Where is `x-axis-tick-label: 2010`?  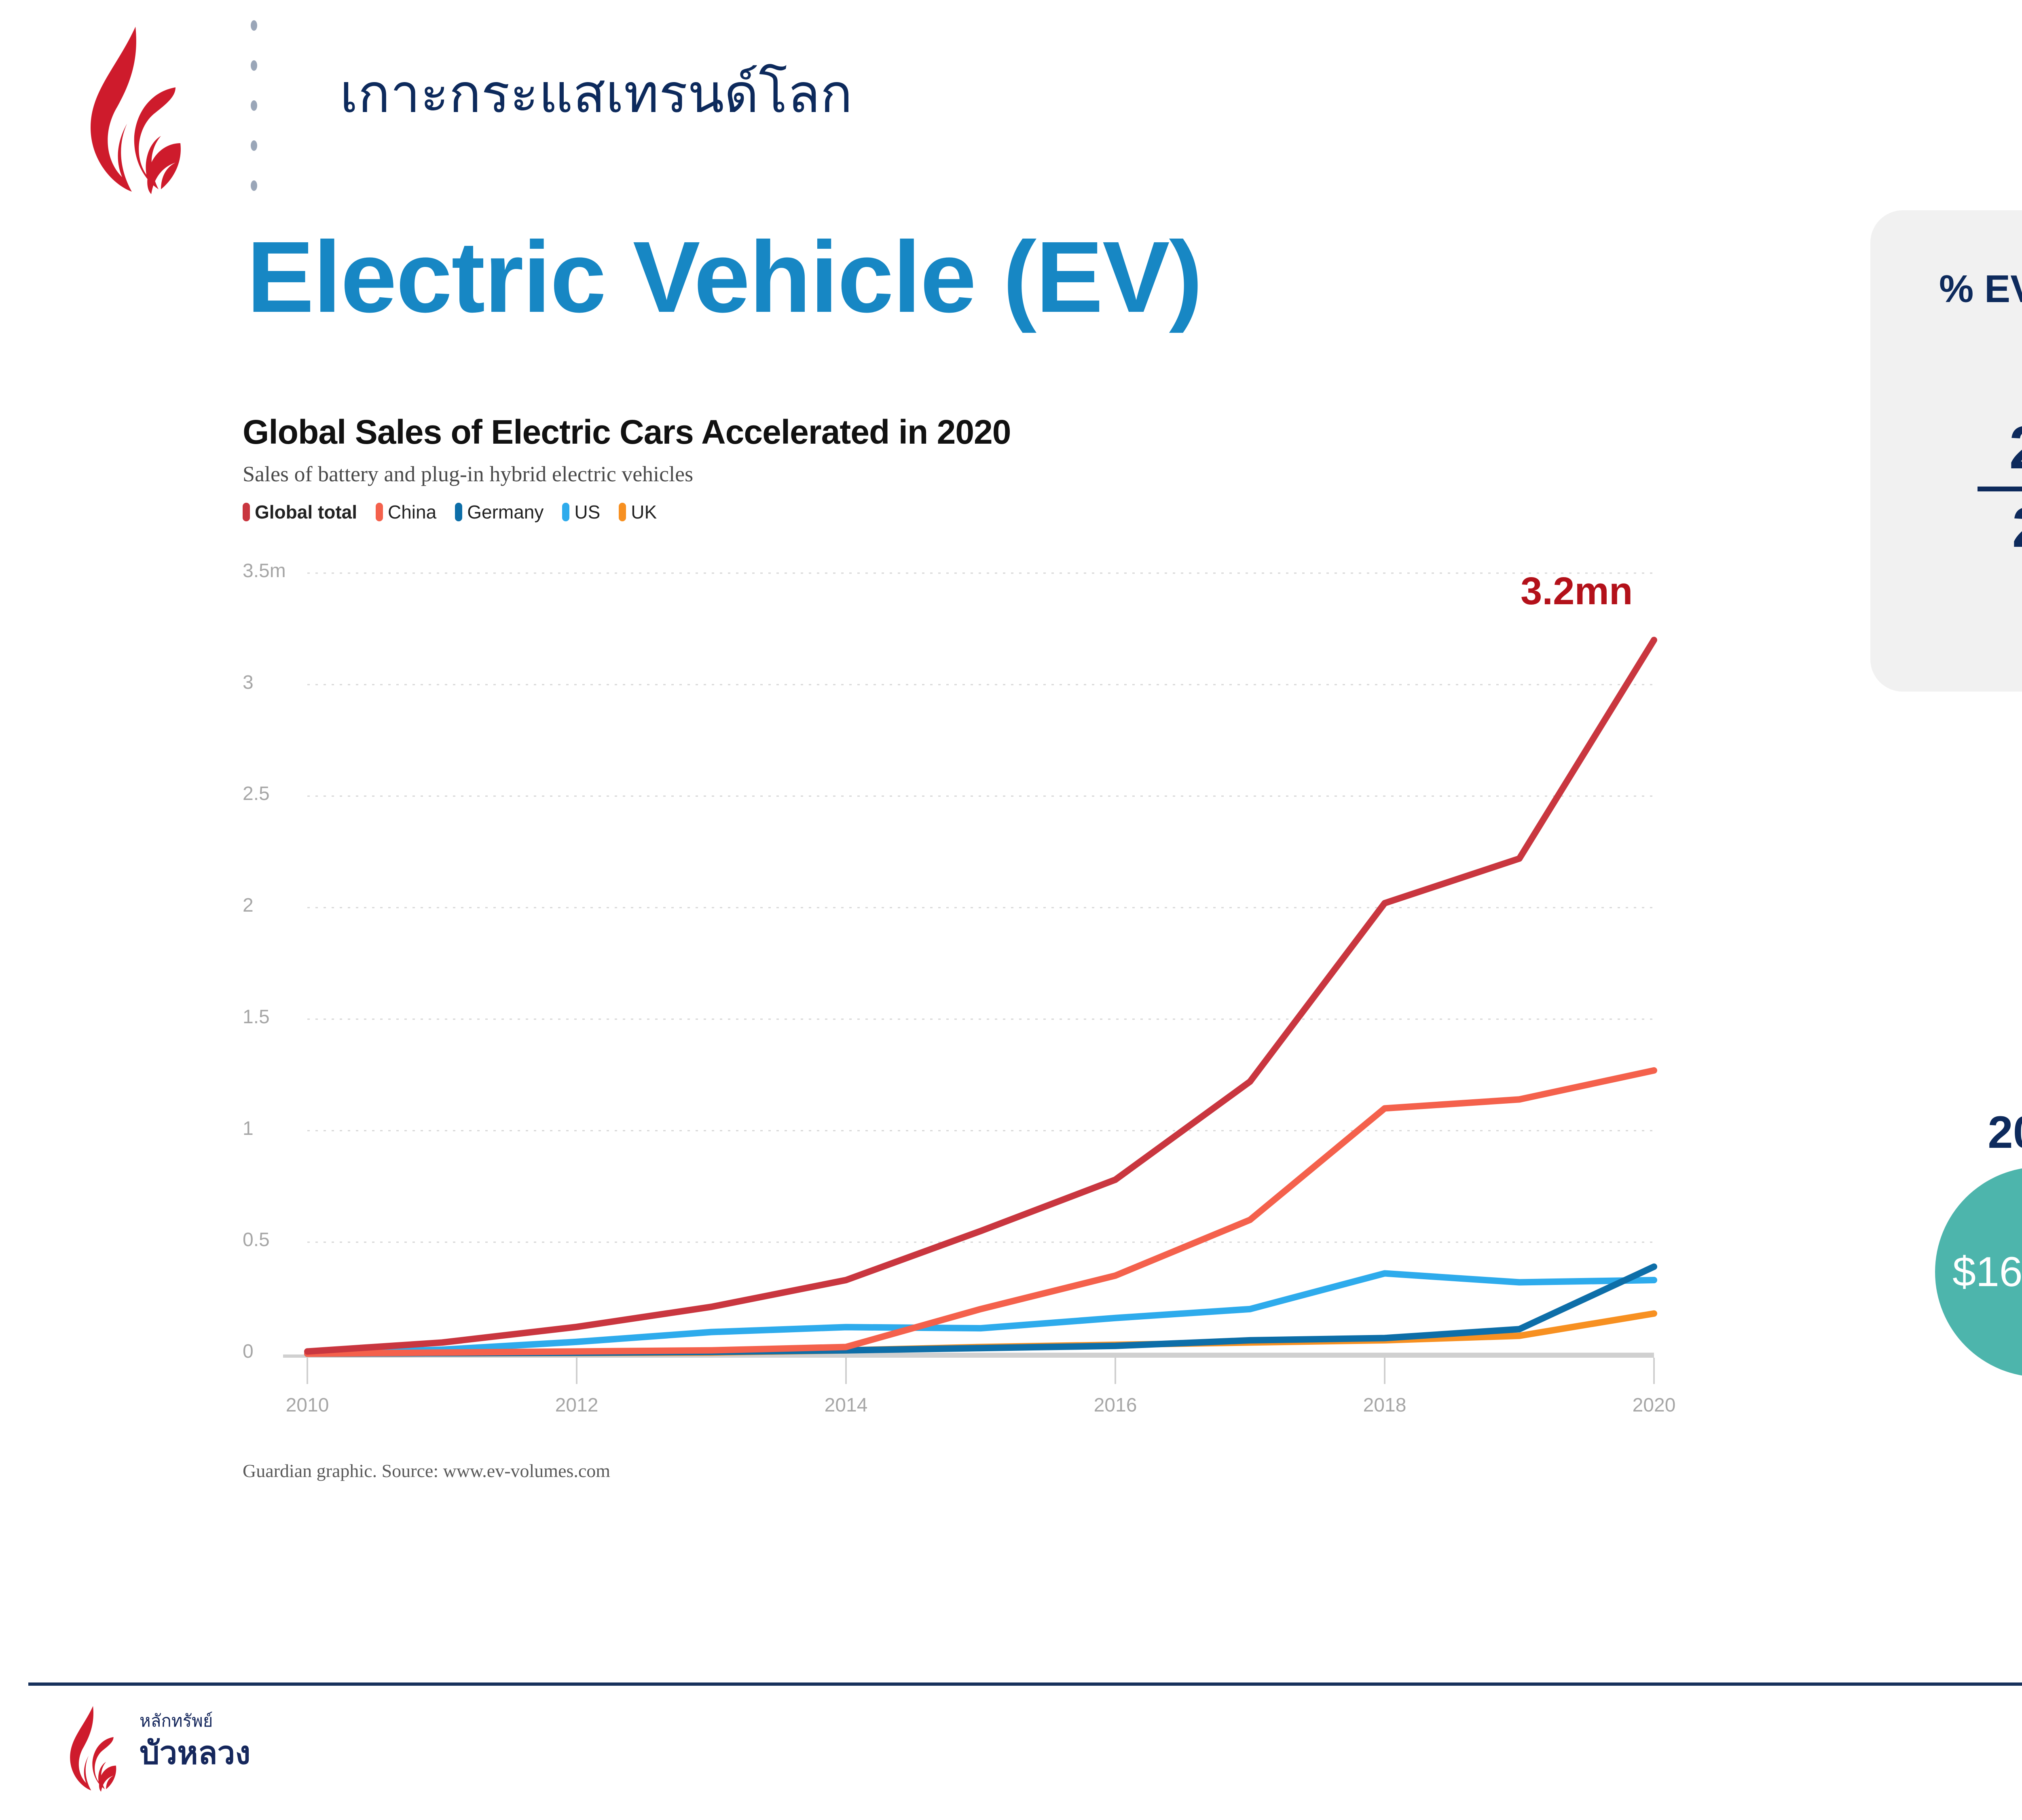 x-axis-tick-label: 2010 is located at coordinates (307, 1405).